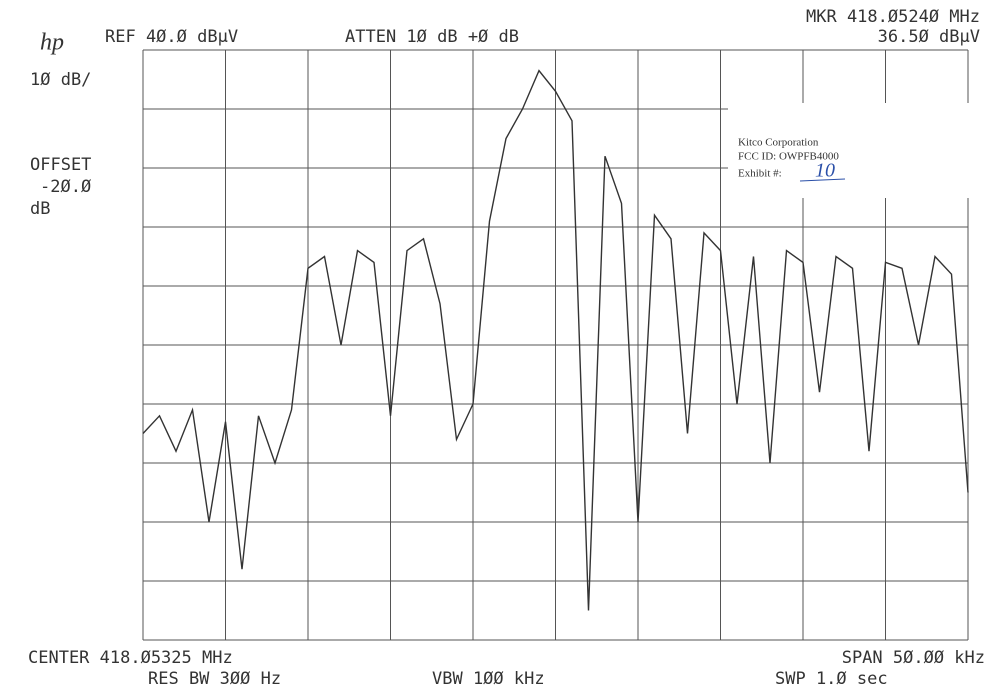  Describe the element at coordinates (214, 679) in the screenshot. I see `resolution-bandwidth: RES BW 3ØØ Hz` at that location.